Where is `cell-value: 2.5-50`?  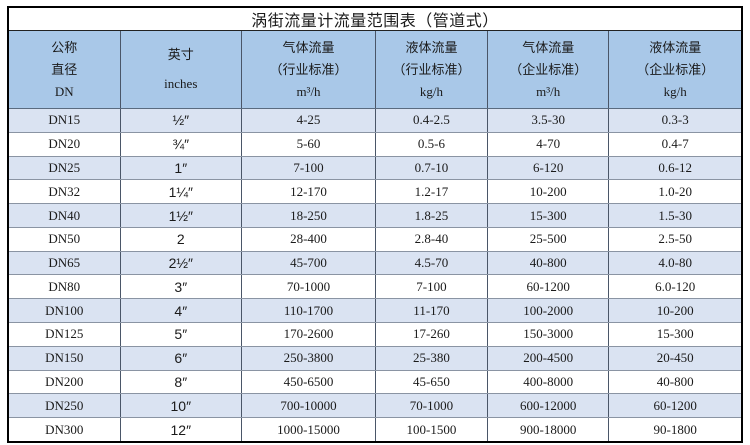
cell-value: 2.5-50 is located at coordinates (674, 239).